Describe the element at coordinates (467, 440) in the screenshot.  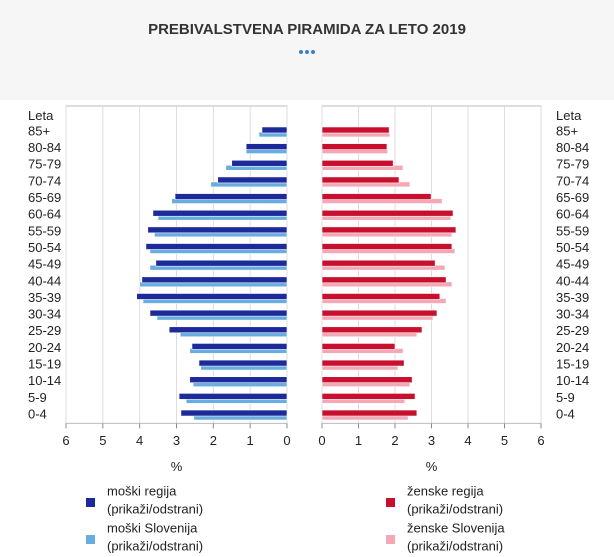
I see `x-tick-label: 4` at that location.